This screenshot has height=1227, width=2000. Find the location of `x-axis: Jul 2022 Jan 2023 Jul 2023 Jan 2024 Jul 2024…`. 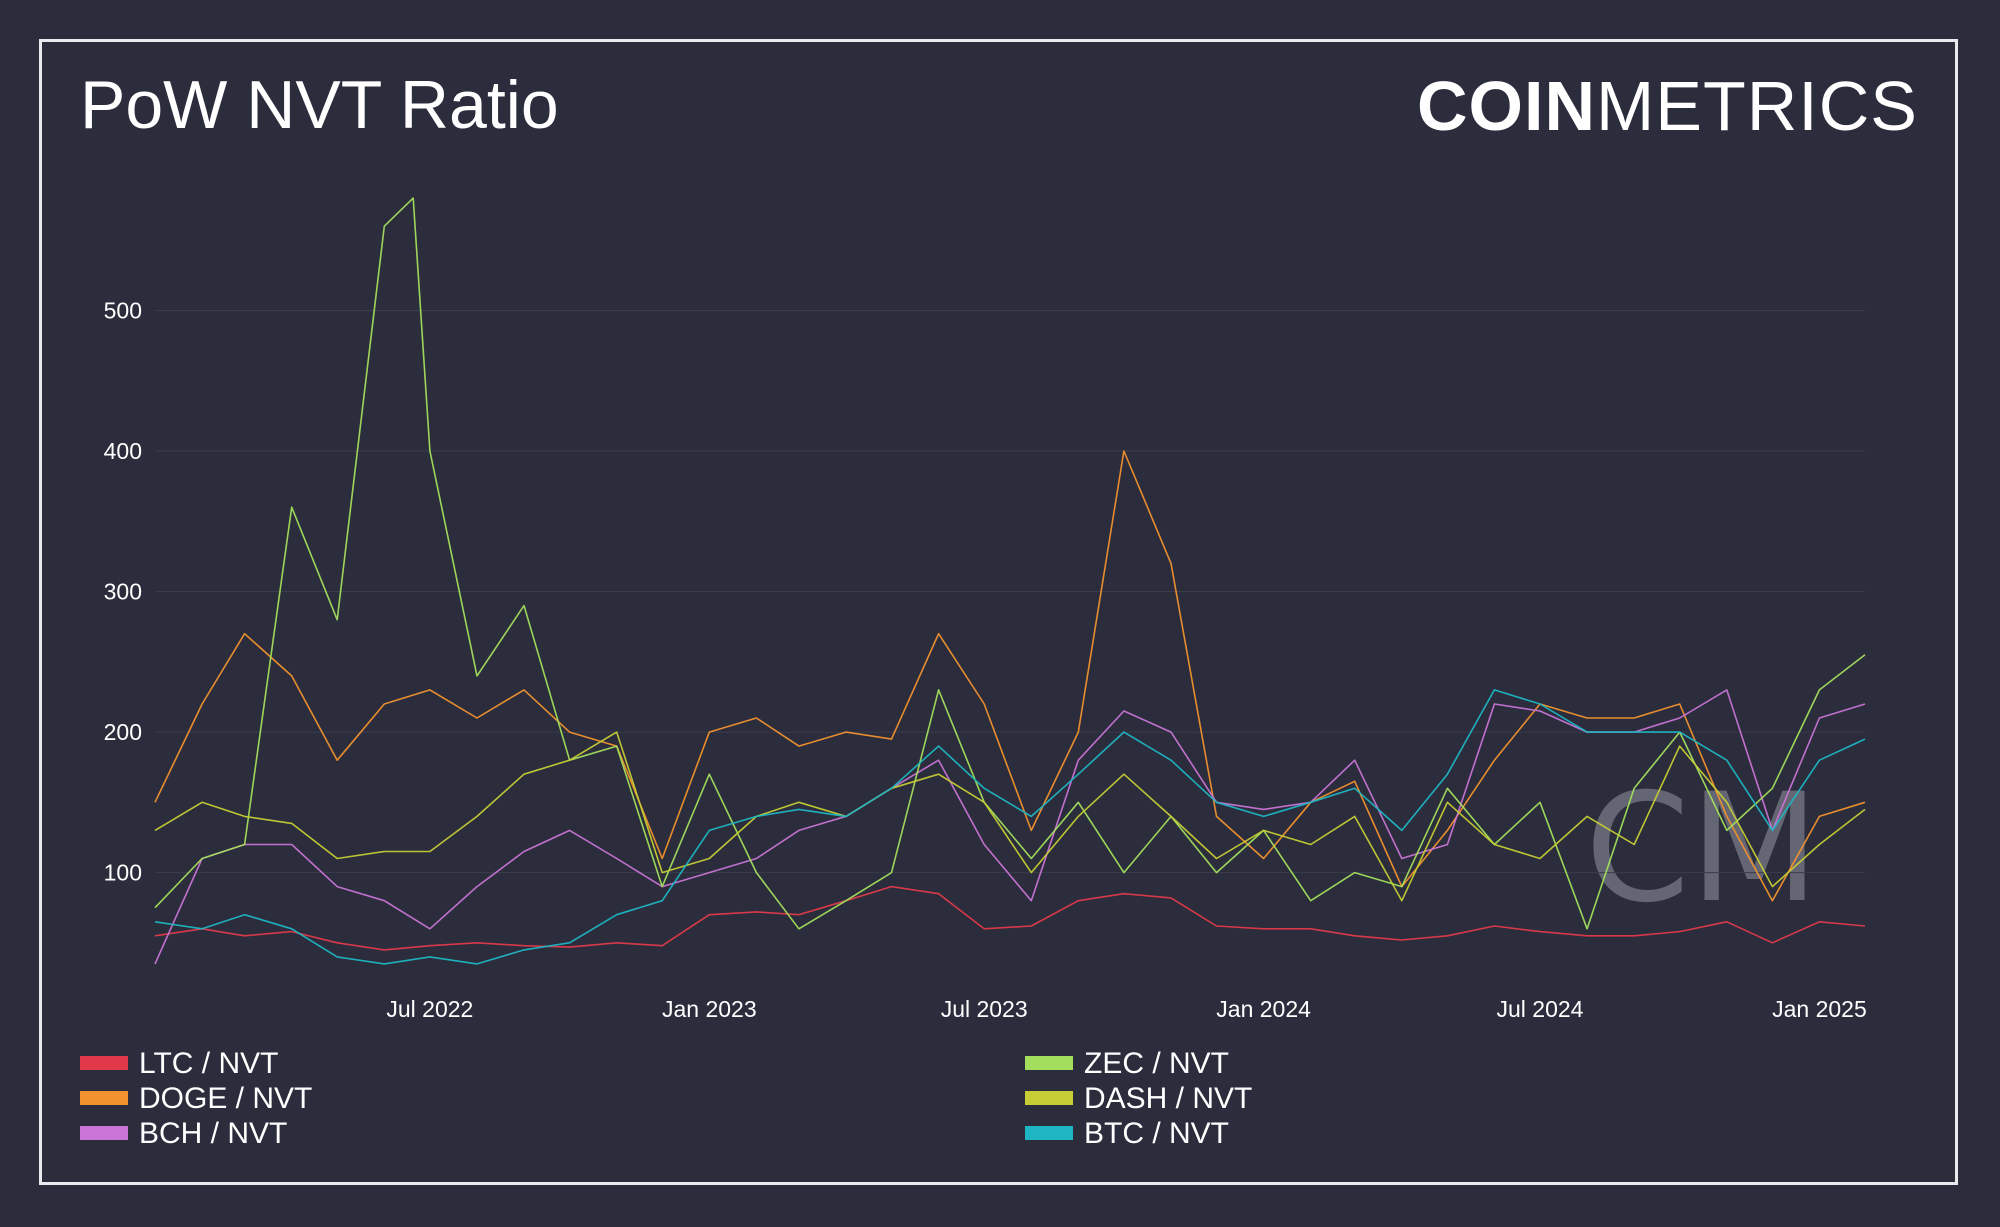

x-axis: Jul 2022 Jan 2023 Jul 2023 Jan 2024 Jul 2024… is located at coordinates (1126, 1009).